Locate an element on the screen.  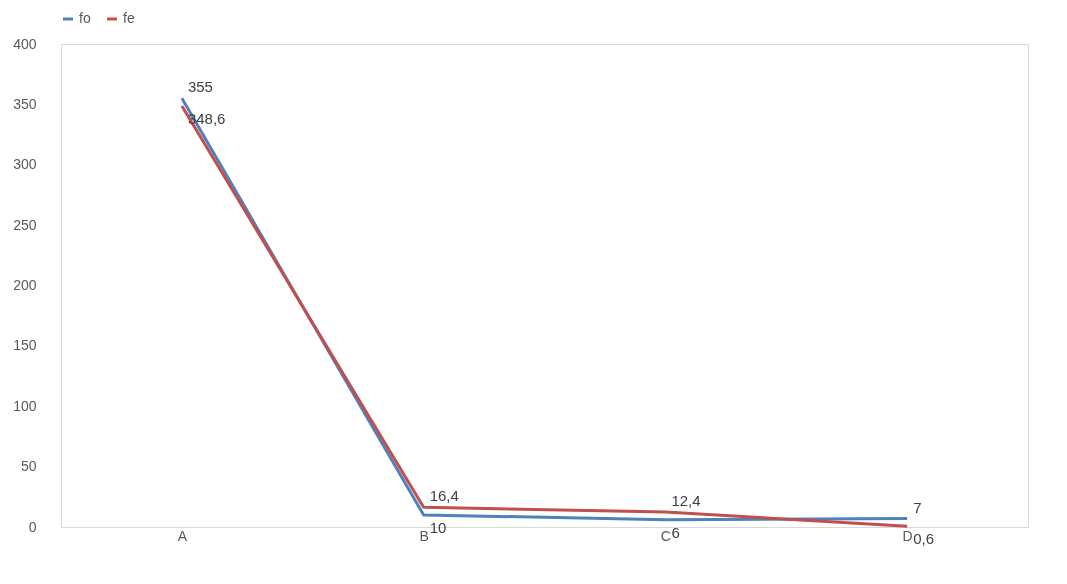
y-tick-label: 300 is located at coordinates (25, 164).